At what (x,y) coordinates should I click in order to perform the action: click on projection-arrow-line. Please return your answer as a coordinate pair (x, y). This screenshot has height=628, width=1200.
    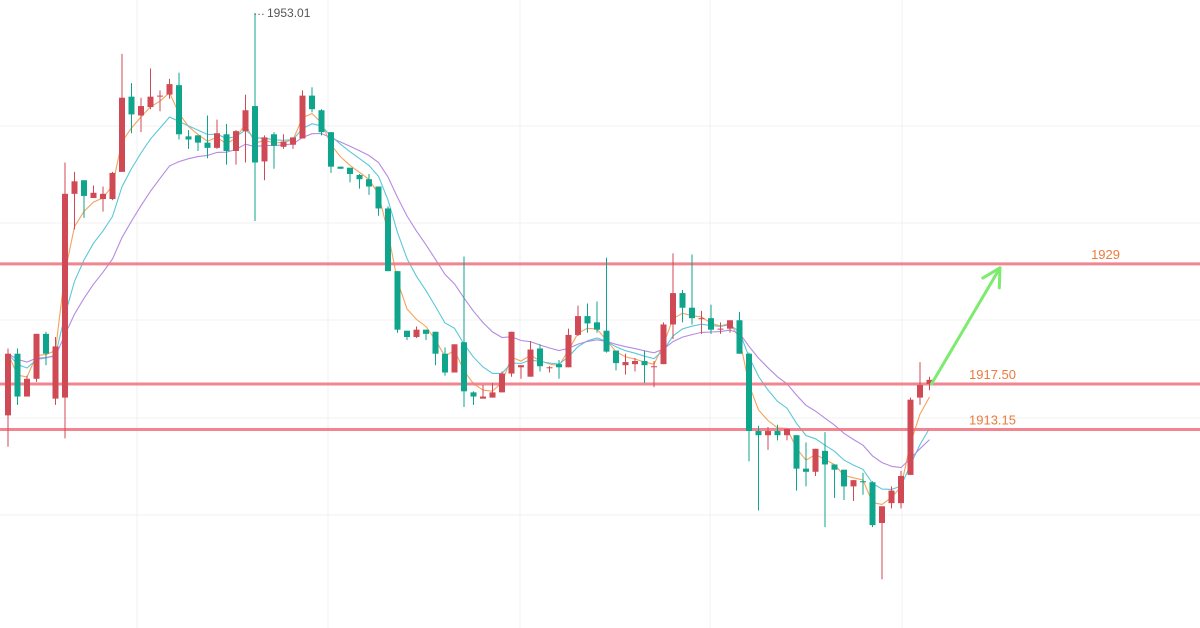
    Looking at the image, I should click on (966, 326).